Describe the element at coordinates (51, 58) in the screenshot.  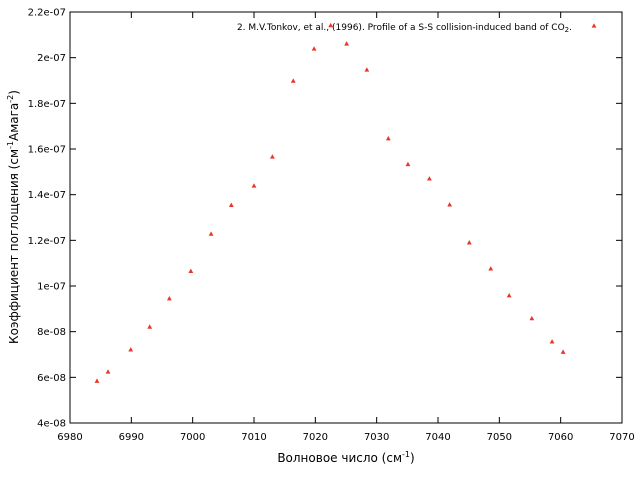
I see `y-tick-label: 2e-07` at that location.